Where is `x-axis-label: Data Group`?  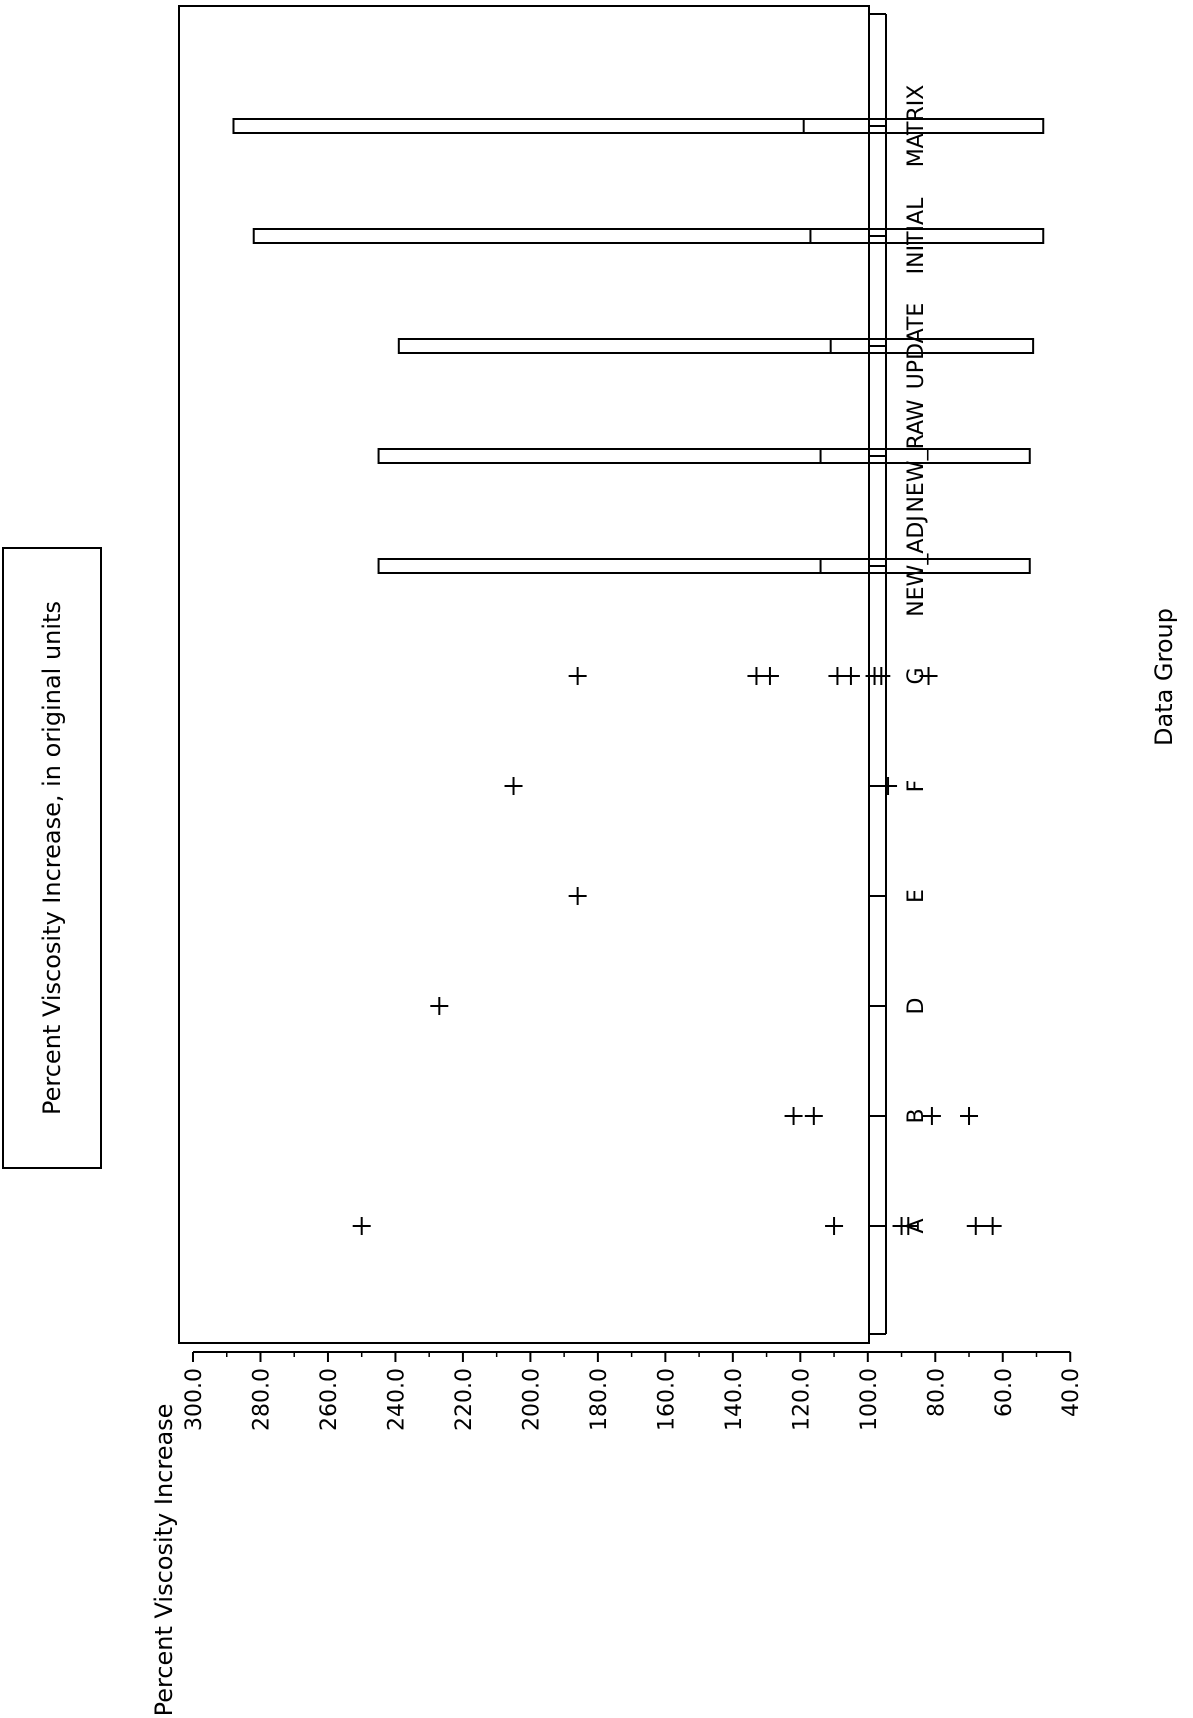 x-axis-label: Data Group is located at coordinates (1164, 677).